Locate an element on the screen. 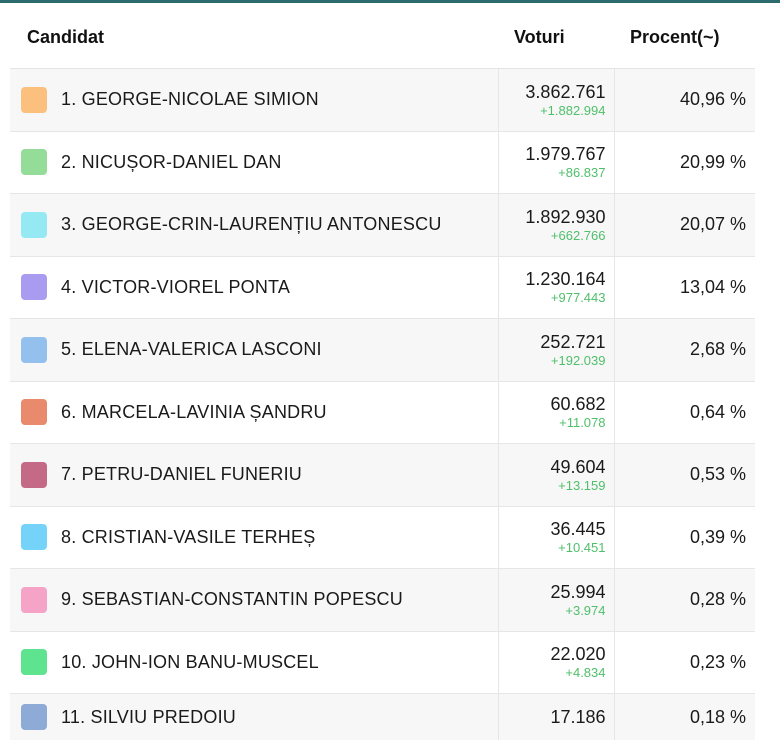 The width and height of the screenshot is (780, 740). votes-cell: 49.604 +13.159 is located at coordinates (556, 475).